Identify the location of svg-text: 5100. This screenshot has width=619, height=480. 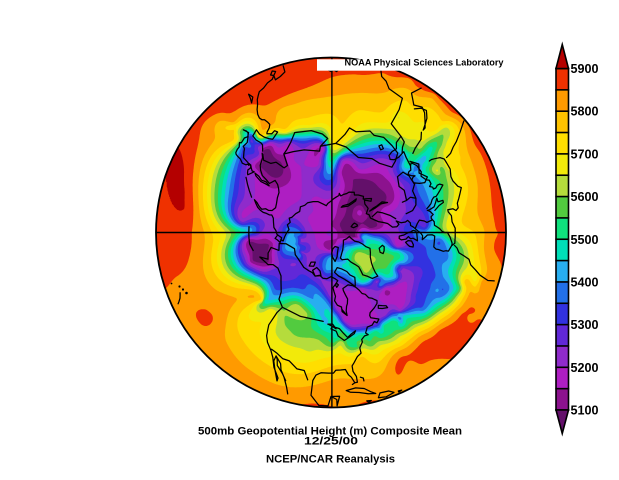
(585, 411).